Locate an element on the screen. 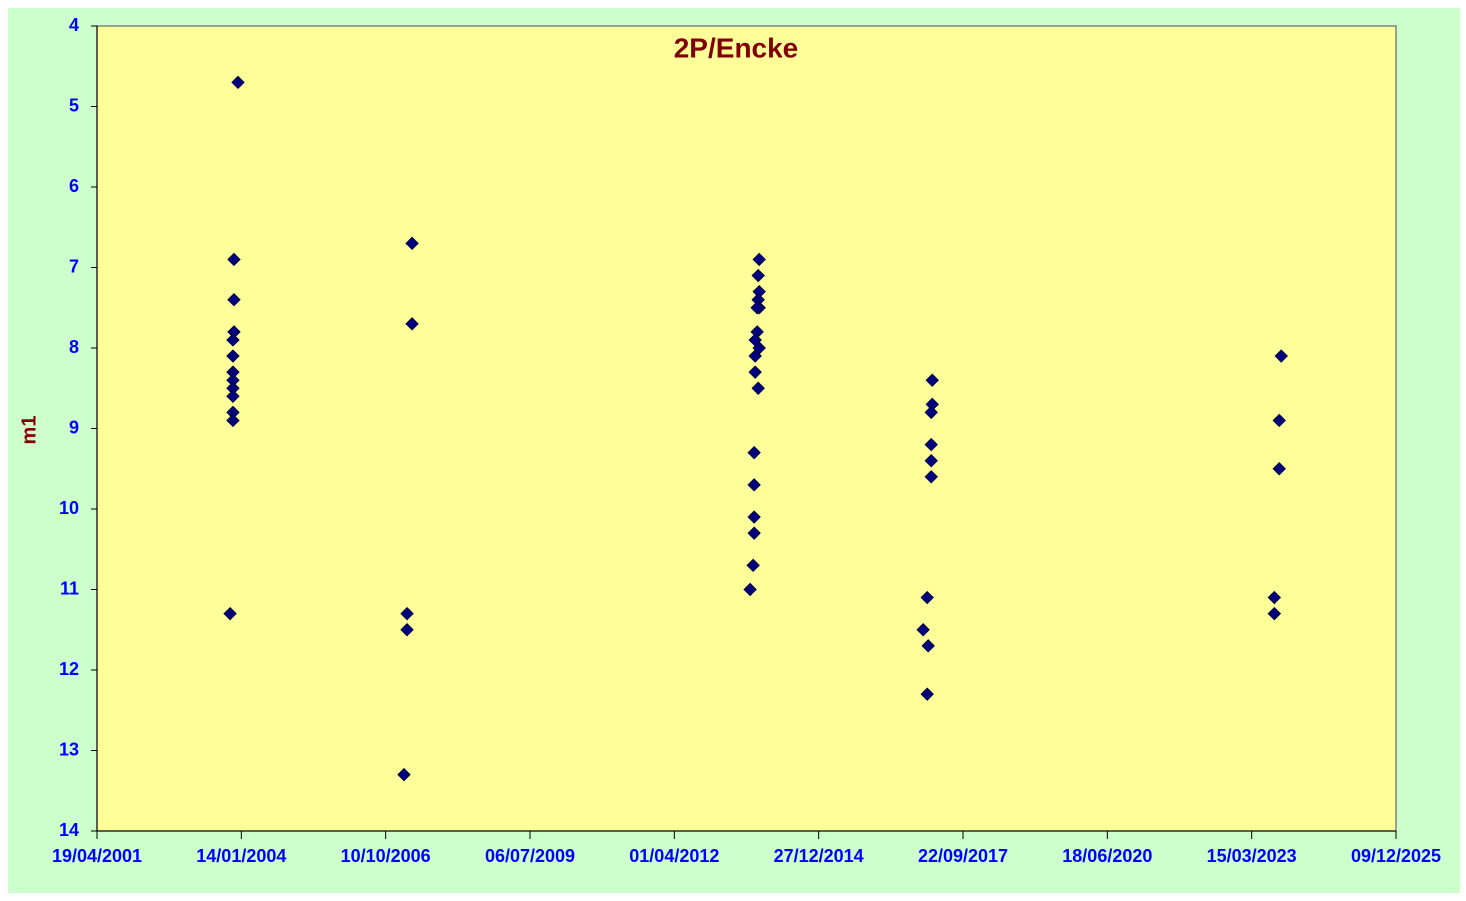 The image size is (1466, 901). x-tick-label: 15/03/2023 is located at coordinates (1252, 856).